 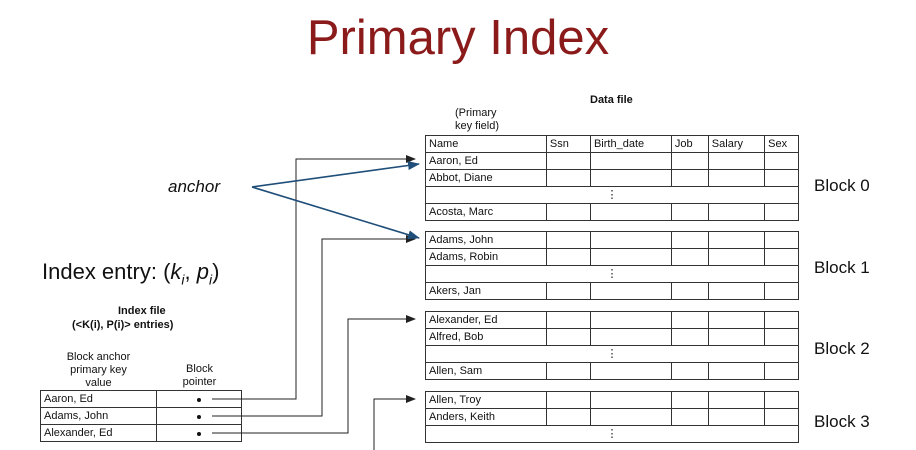 I want to click on record-name: Alfred, Bob, so click(x=486, y=337).